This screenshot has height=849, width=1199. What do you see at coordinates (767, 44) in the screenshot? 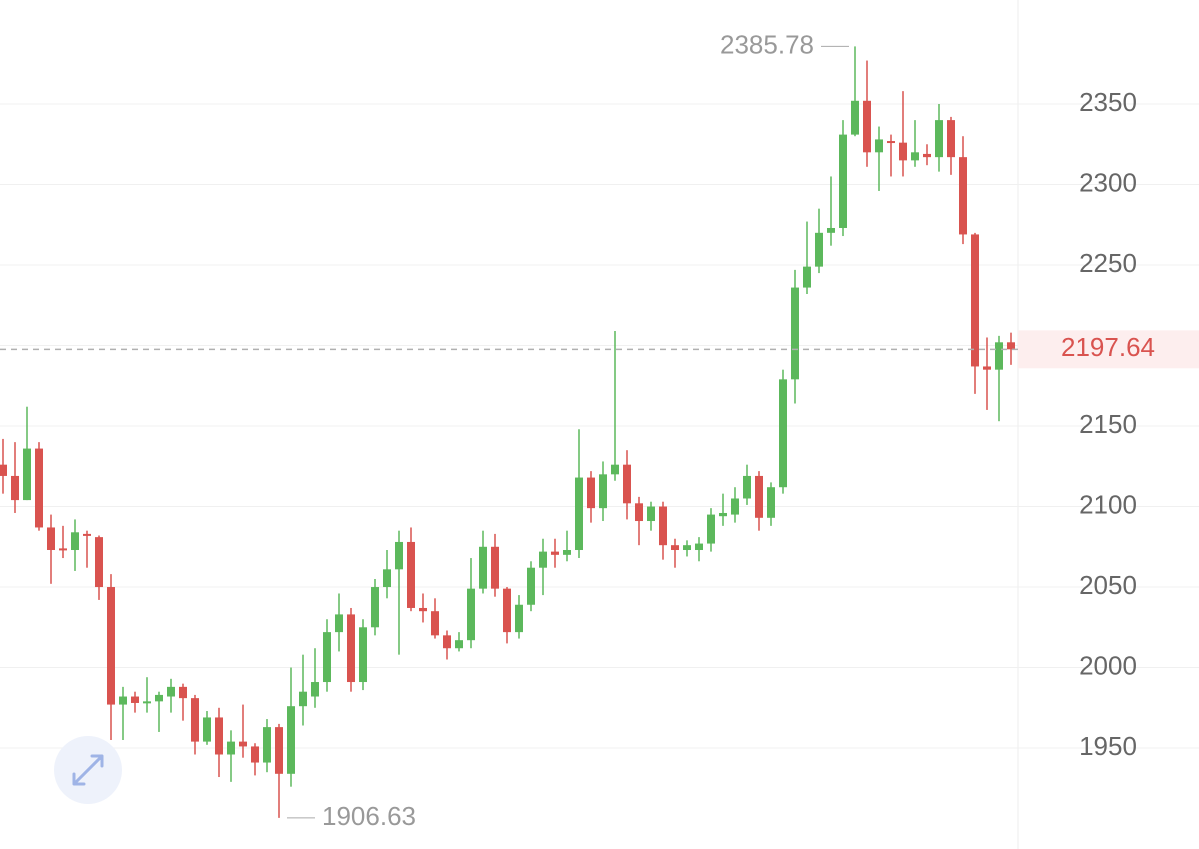
I see `max-label: 2385.78` at bounding box center [767, 44].